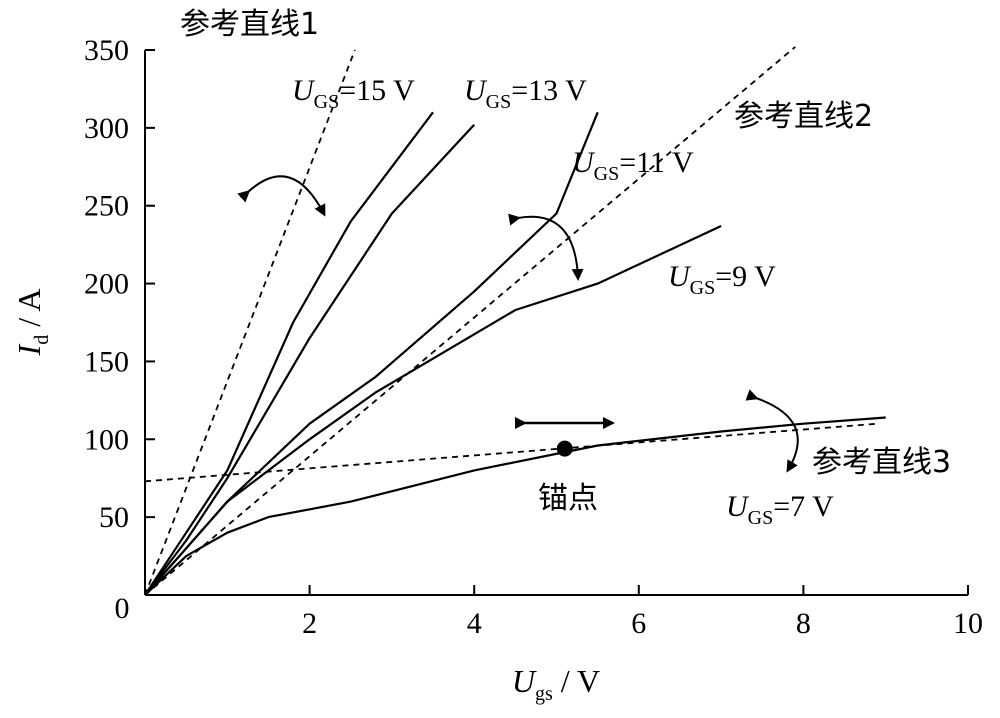 The height and width of the screenshot is (718, 1000). Describe the element at coordinates (281, 196) in the screenshot. I see `rotation-arrow-ref1` at that location.